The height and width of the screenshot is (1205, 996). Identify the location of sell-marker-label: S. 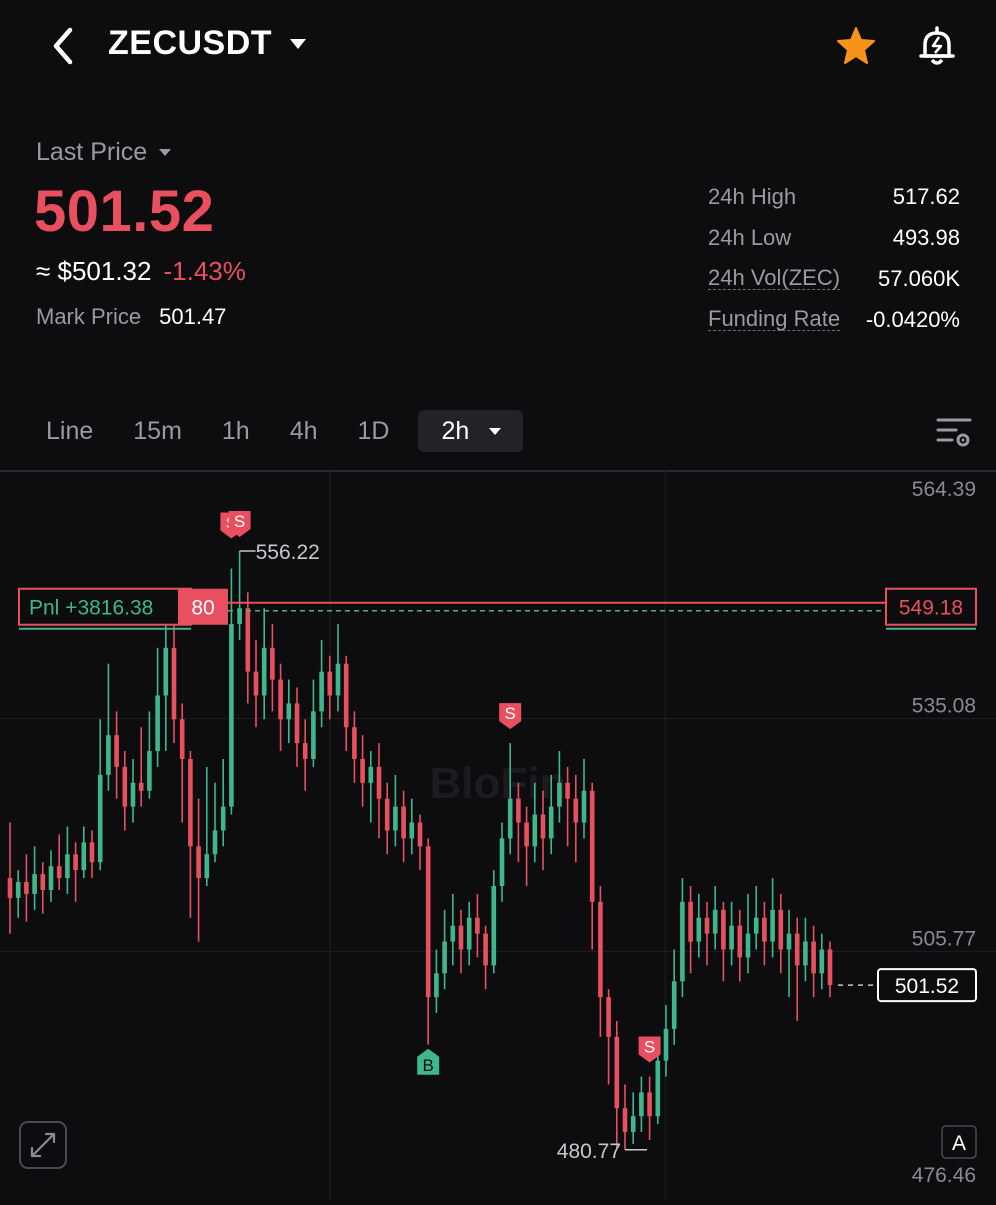
(239, 521).